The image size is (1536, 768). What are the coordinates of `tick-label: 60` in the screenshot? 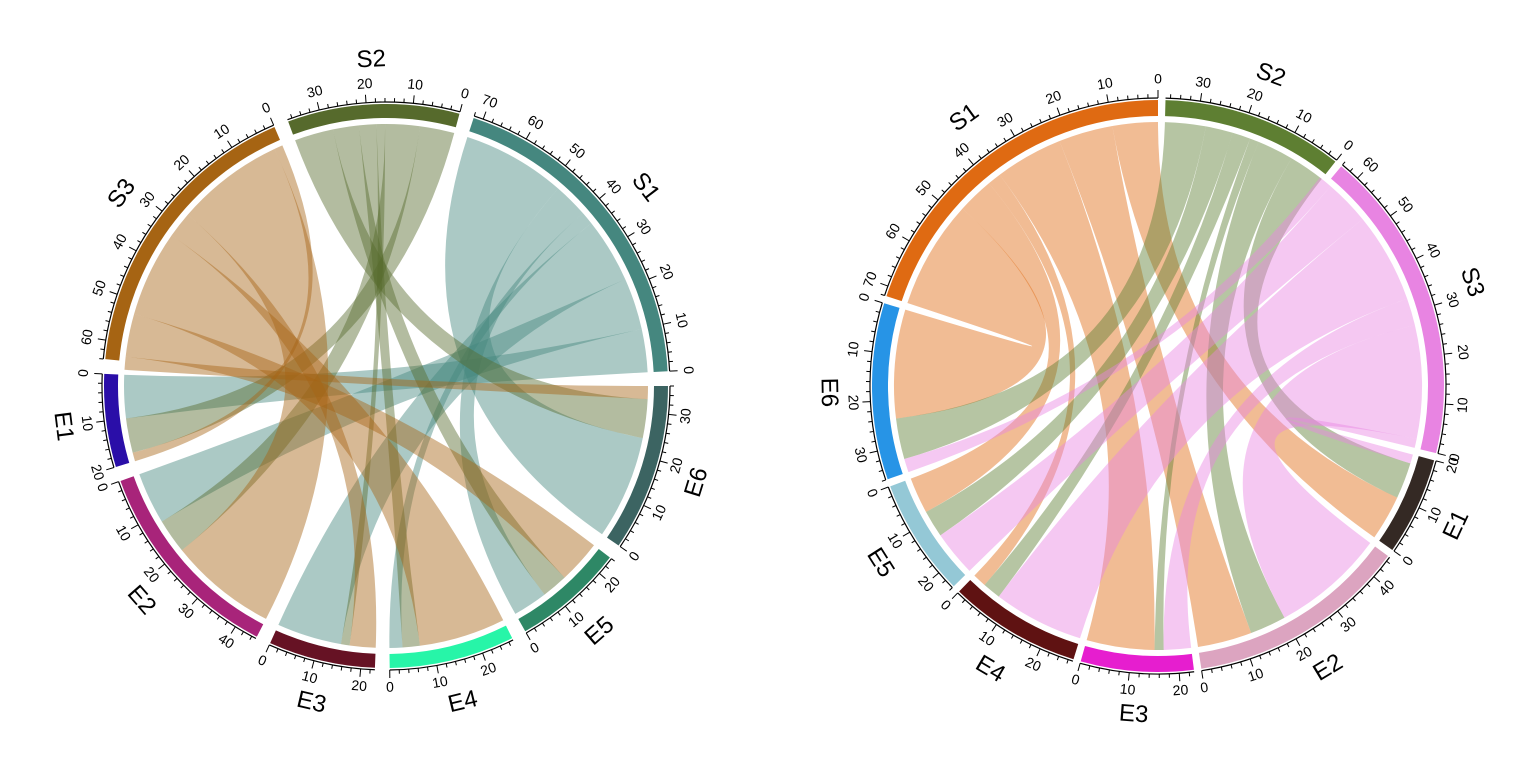 It's located at (87, 337).